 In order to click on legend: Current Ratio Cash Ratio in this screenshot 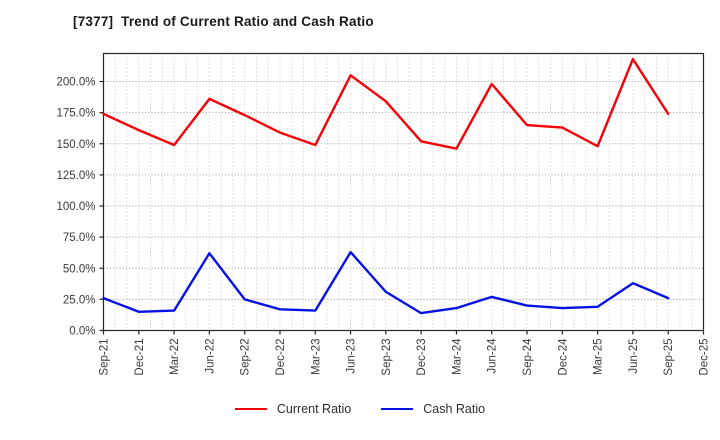, I will do `click(360, 409)`.